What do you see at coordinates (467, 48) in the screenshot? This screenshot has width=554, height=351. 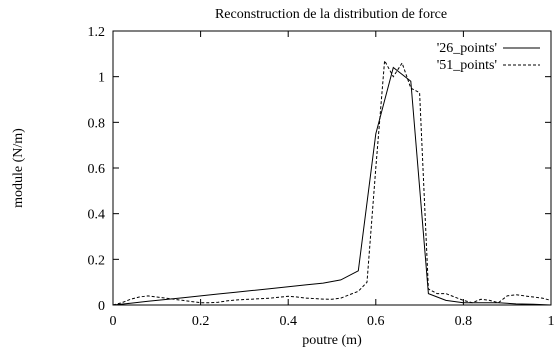 I see `legend-label-26-points: '26_points'` at bounding box center [467, 48].